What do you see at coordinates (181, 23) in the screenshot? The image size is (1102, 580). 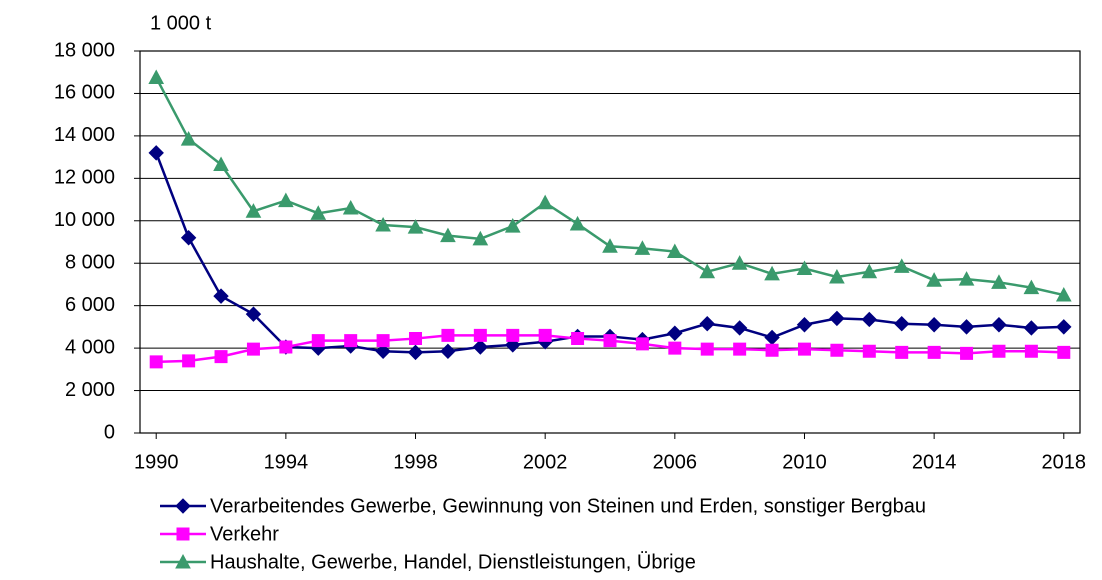 I see `unit-label: 1 000 t` at bounding box center [181, 23].